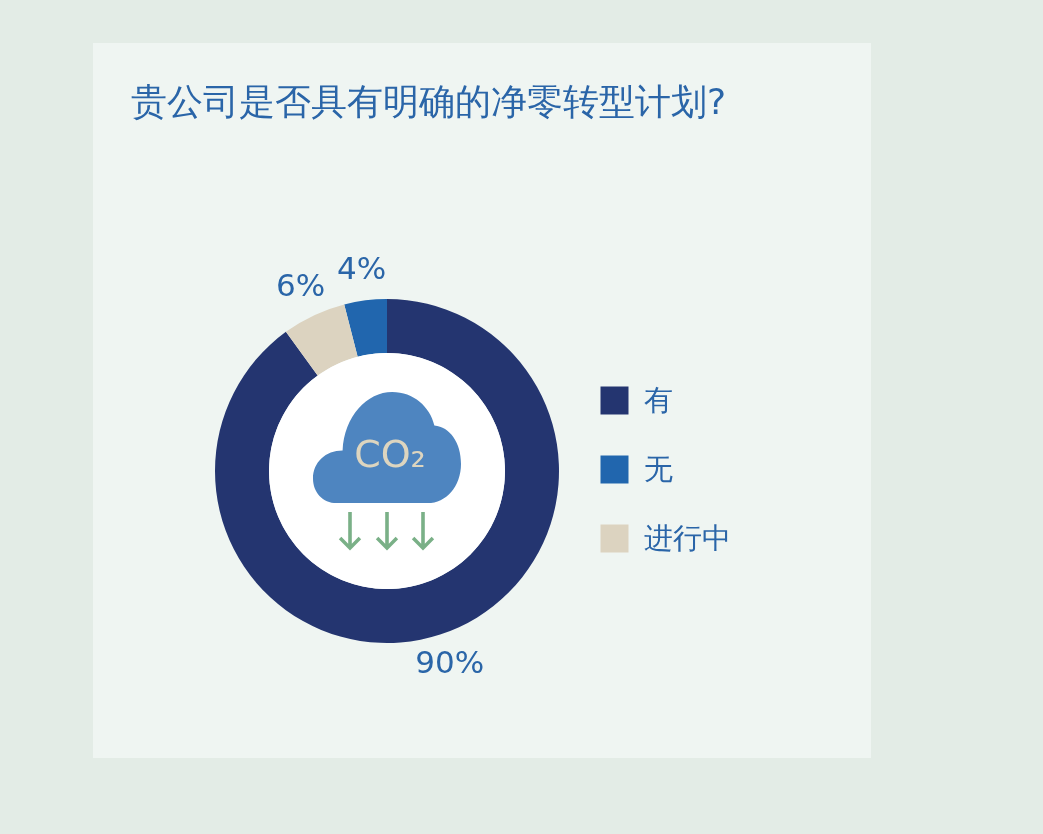 The width and height of the screenshot is (1043, 834). Describe the element at coordinates (658, 399) in the screenshot. I see `legend-label: 有` at that location.